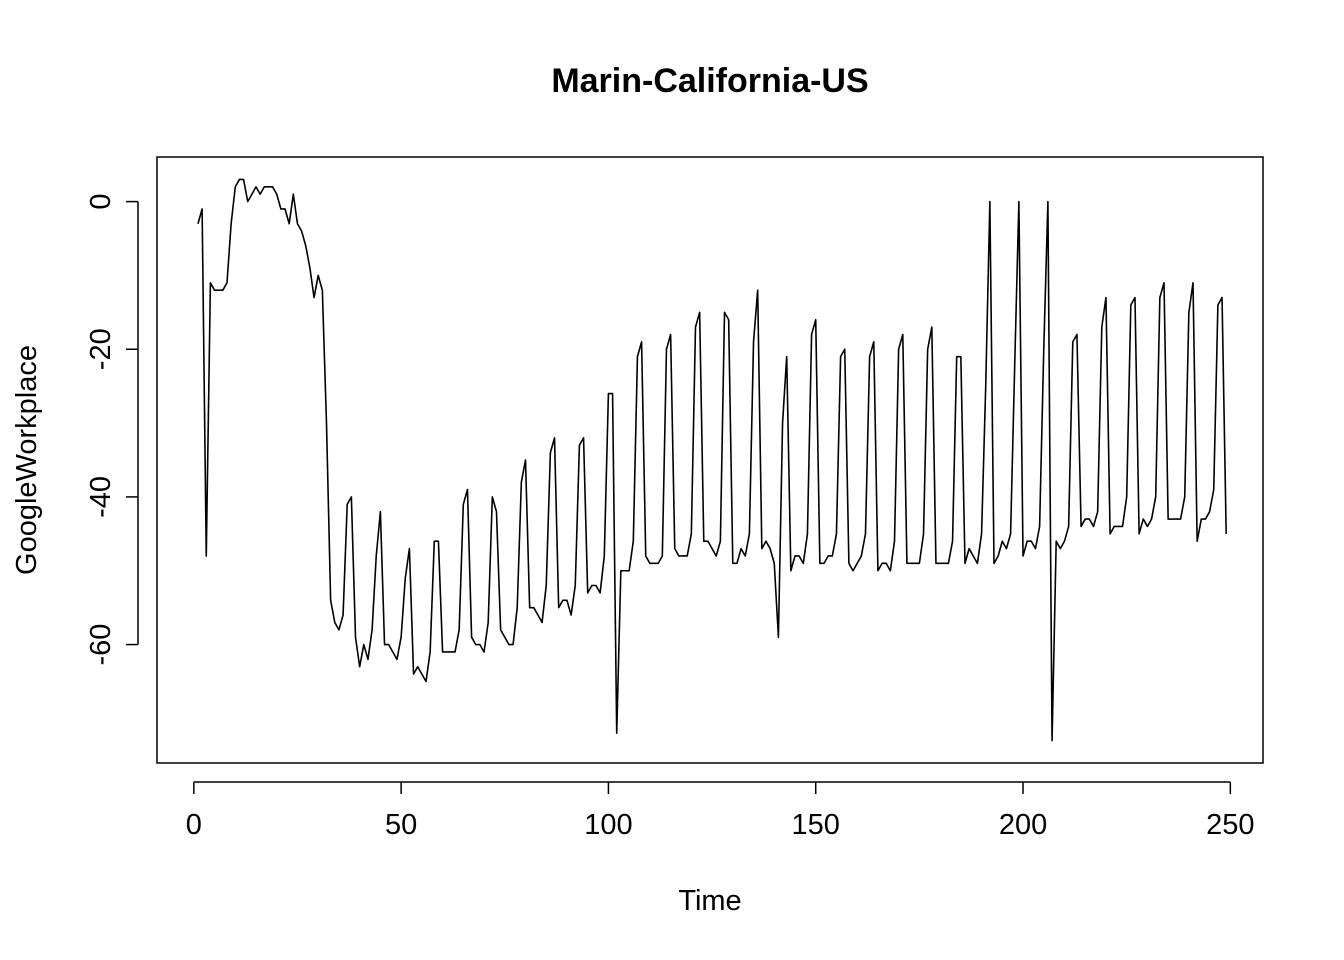 This screenshot has width=1344, height=960. What do you see at coordinates (608, 825) in the screenshot?
I see `x-tick-label: 100` at bounding box center [608, 825].